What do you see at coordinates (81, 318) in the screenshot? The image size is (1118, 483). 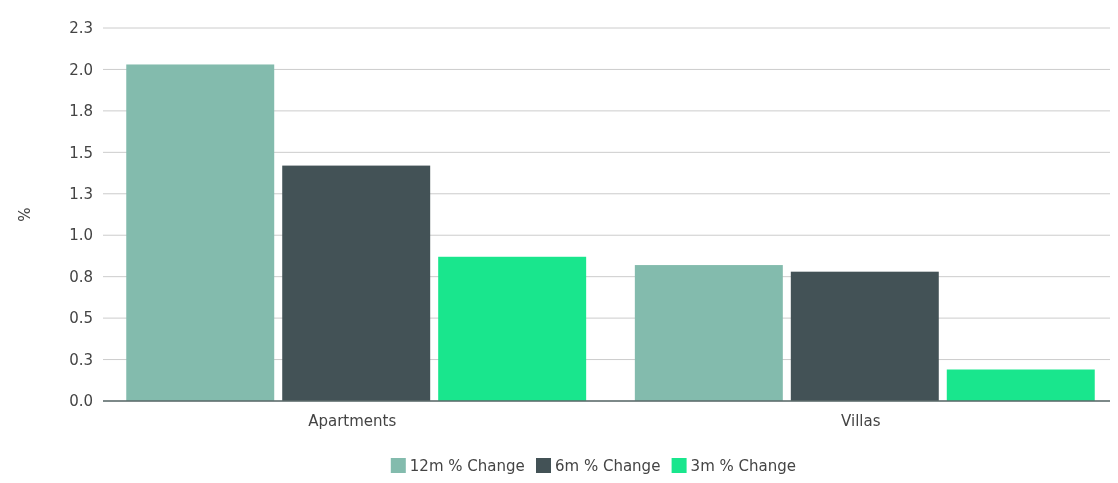 I see `y-tick-label: 0.5` at bounding box center [81, 318].